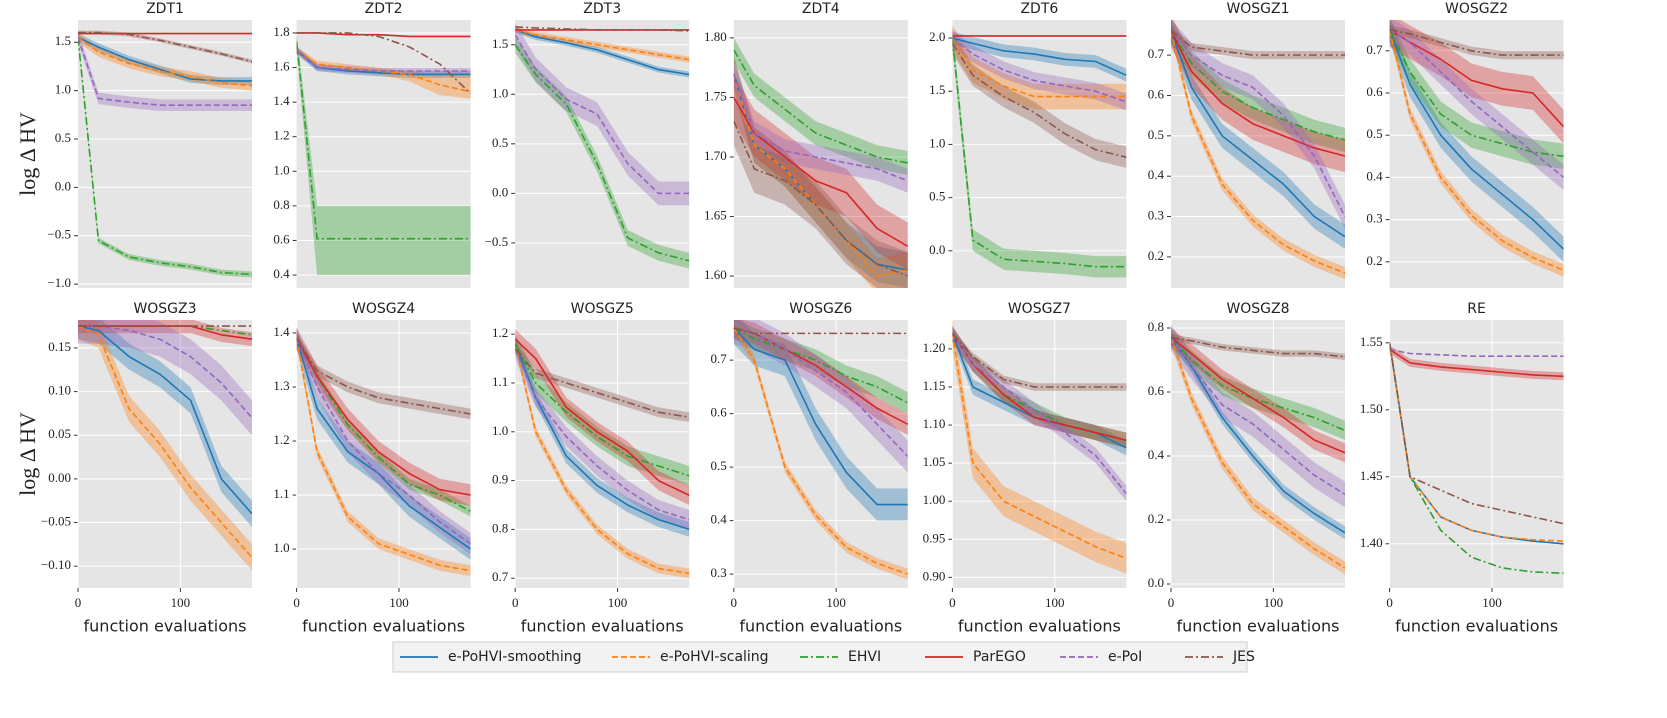 The height and width of the screenshot is (718, 1667). Describe the element at coordinates (27, 154) in the screenshot. I see `y-axis-label: log Δ HV` at that location.